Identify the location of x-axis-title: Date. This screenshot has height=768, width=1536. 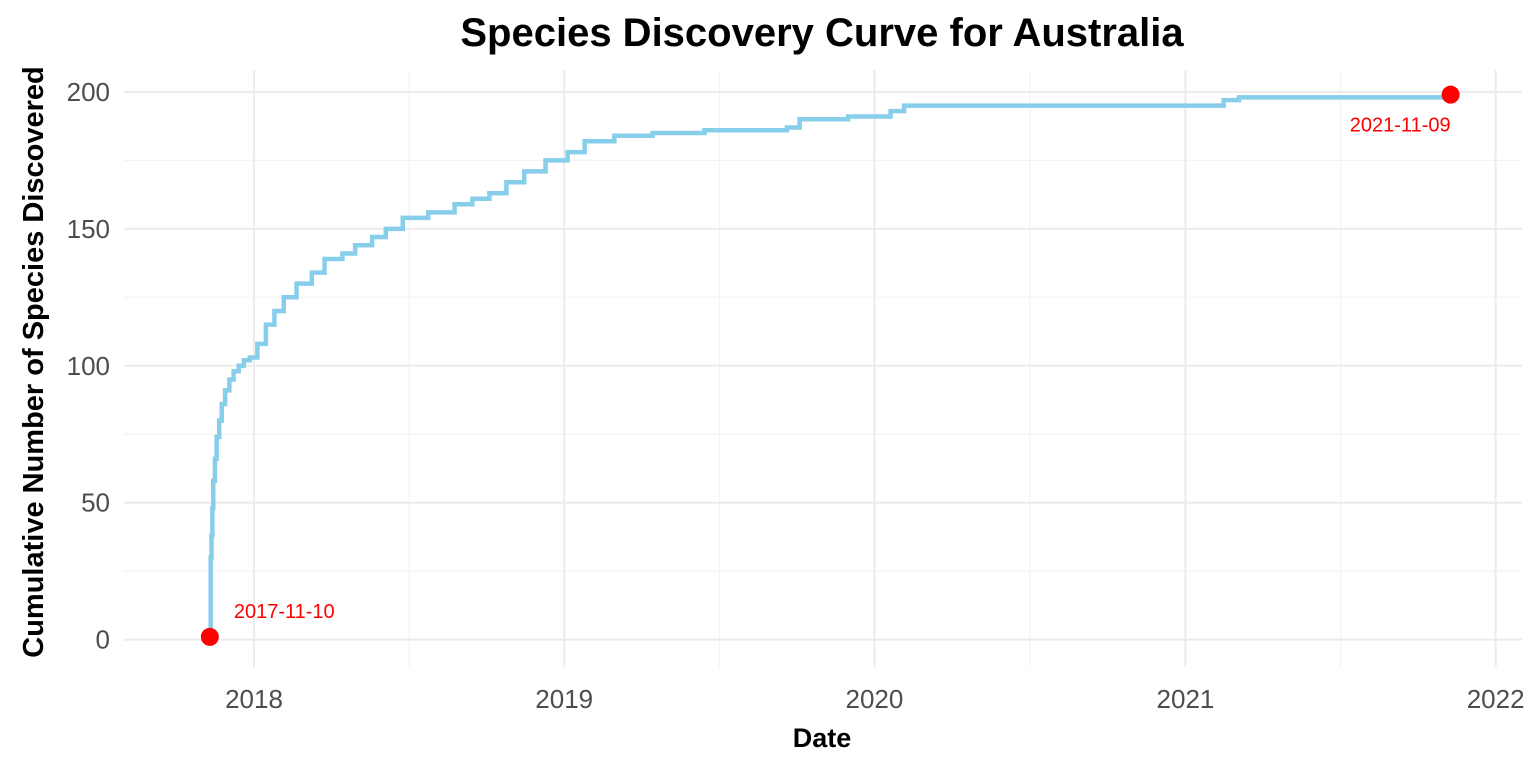
(822, 738).